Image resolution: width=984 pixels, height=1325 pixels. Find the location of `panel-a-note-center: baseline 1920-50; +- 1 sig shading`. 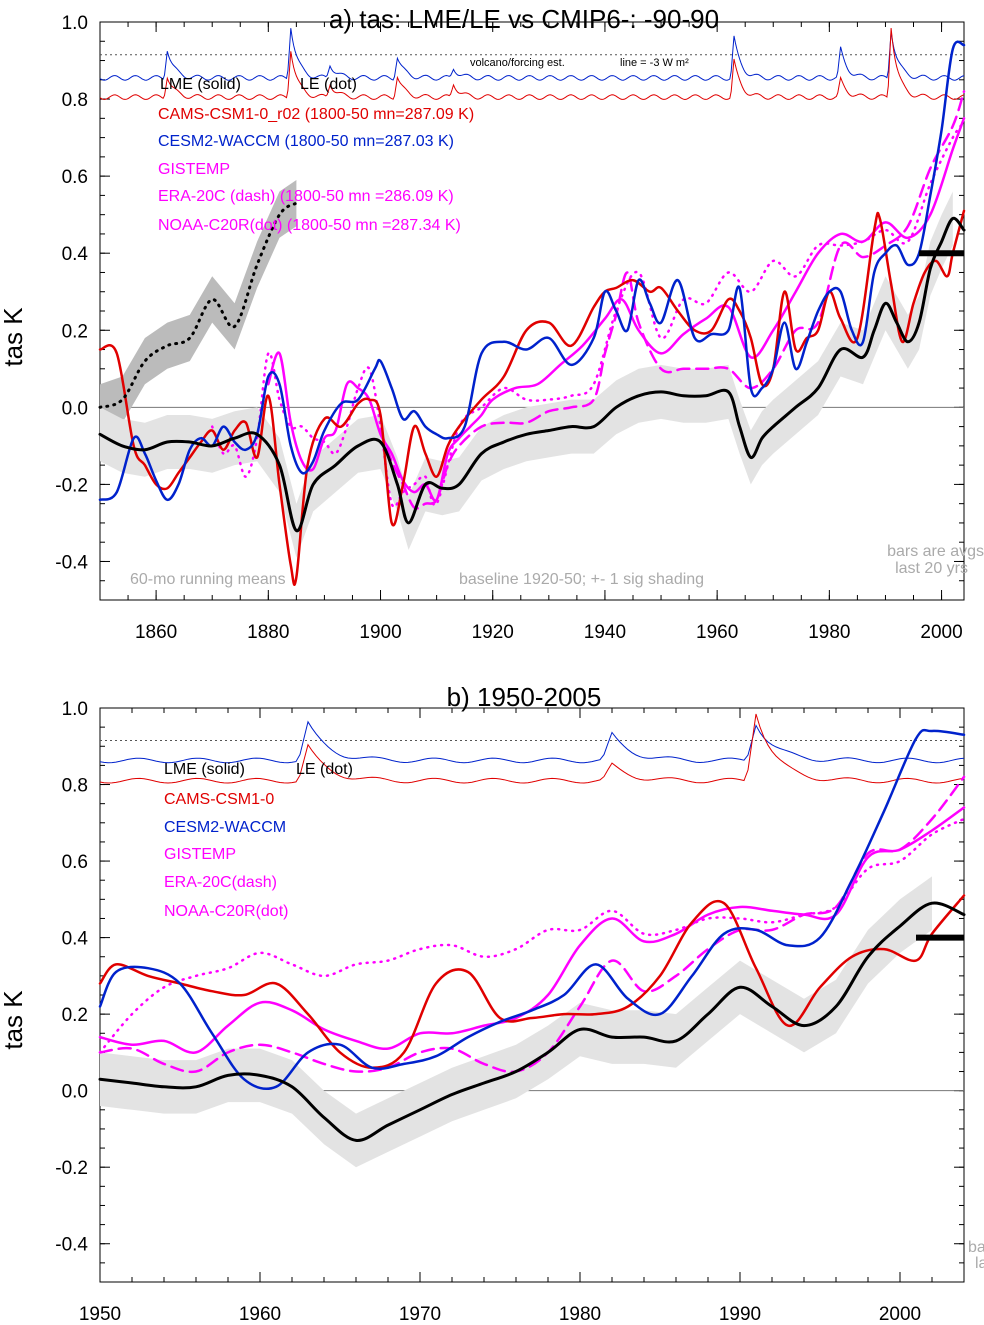

panel-a-note-center: baseline 1920-50; +- 1 sig shading is located at coordinates (581, 579).